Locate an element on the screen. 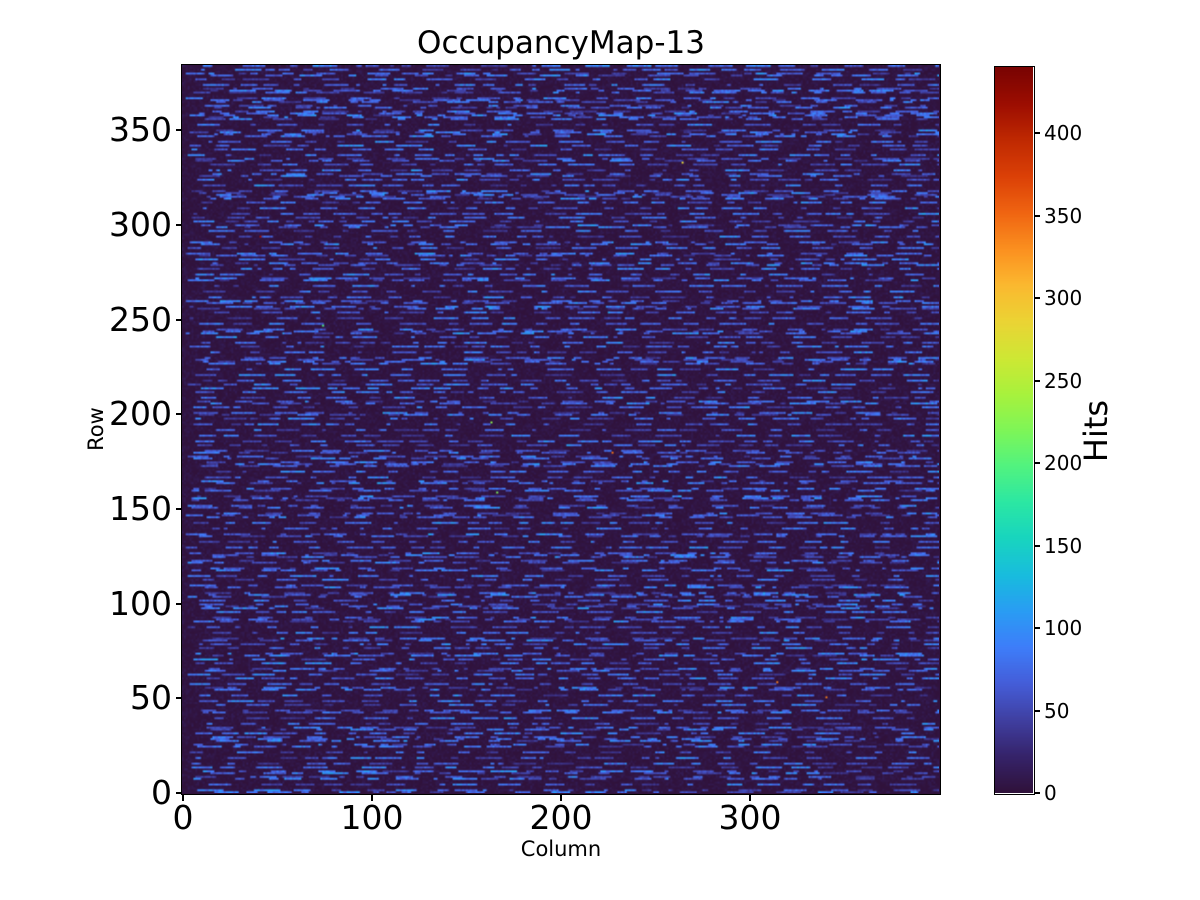 The width and height of the screenshot is (1200, 900). x-tick-label: 200 is located at coordinates (561, 817).